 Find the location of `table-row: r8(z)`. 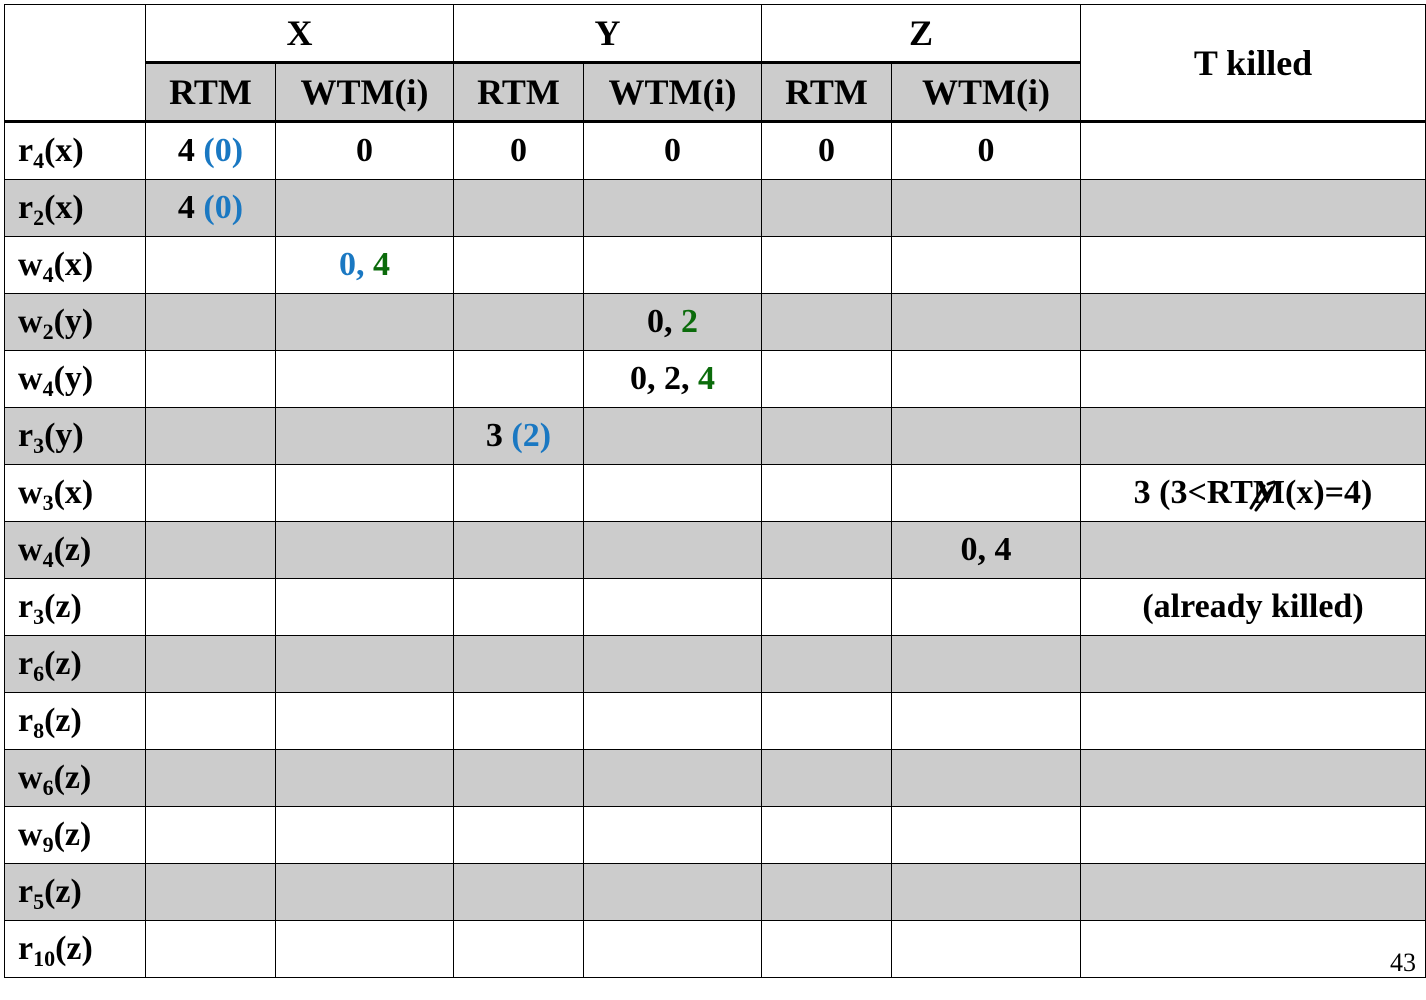

table-row: r8(z) is located at coordinates (715, 721).